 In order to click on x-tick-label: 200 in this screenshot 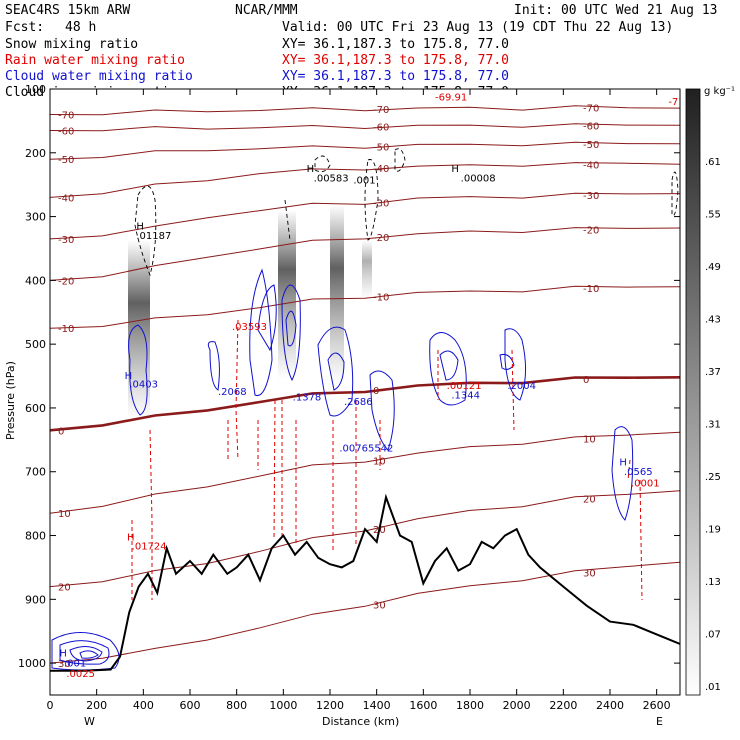, I will do `click(96, 705)`.